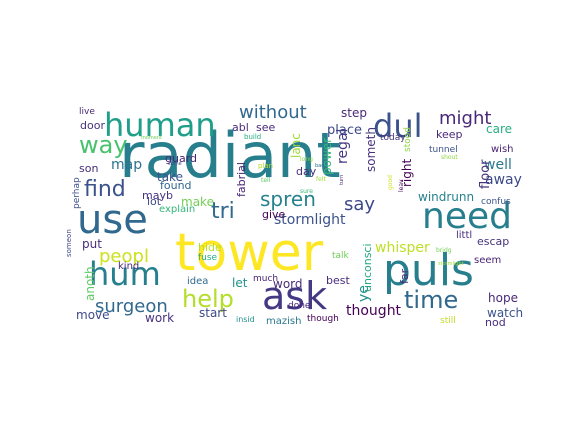  What do you see at coordinates (249, 253) in the screenshot?
I see `cloud-word: tower` at bounding box center [249, 253].